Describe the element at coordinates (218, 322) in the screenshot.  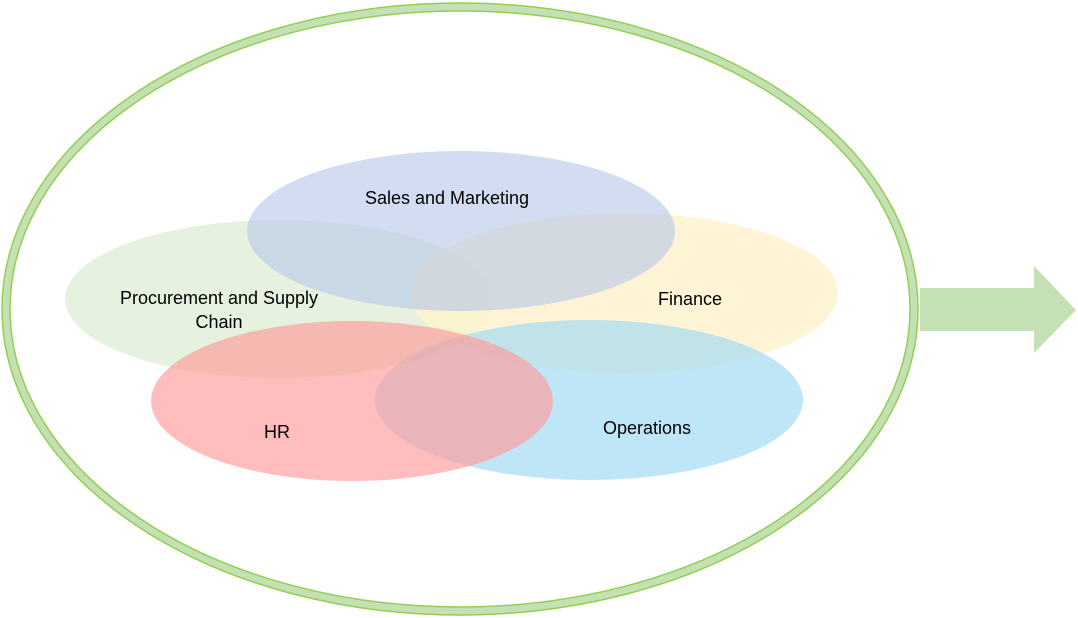
I see `procurement-label-line2: Chain` at that location.